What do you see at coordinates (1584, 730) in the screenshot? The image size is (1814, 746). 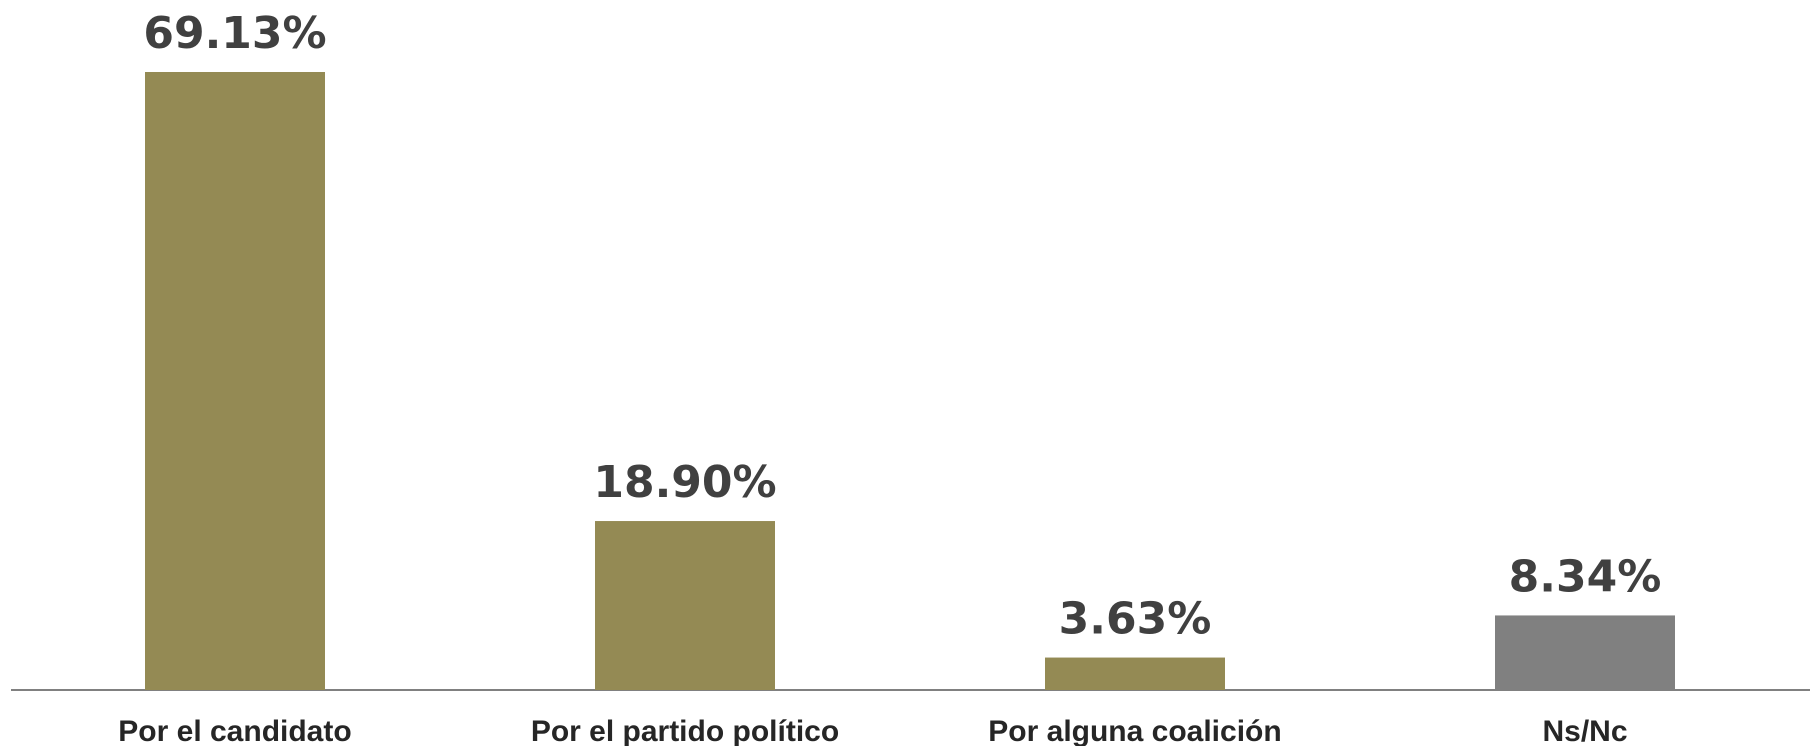 I see `category-label-4: Ns/Nc` at bounding box center [1584, 730].